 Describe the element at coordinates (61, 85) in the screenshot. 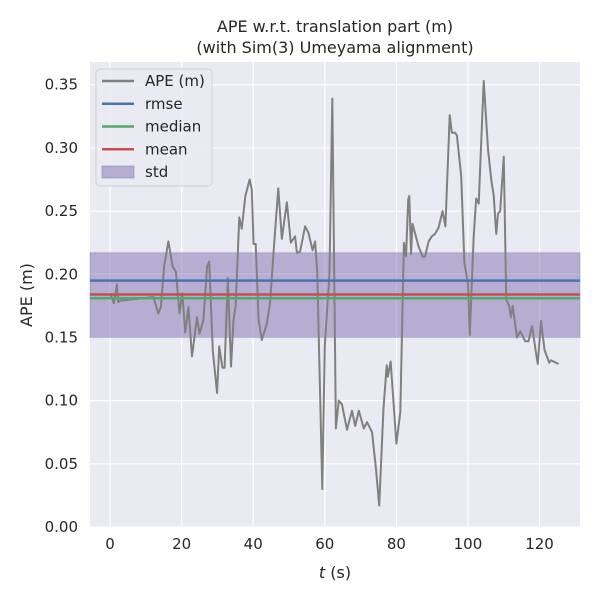

I see `y-tick-label: 0.35` at that location.